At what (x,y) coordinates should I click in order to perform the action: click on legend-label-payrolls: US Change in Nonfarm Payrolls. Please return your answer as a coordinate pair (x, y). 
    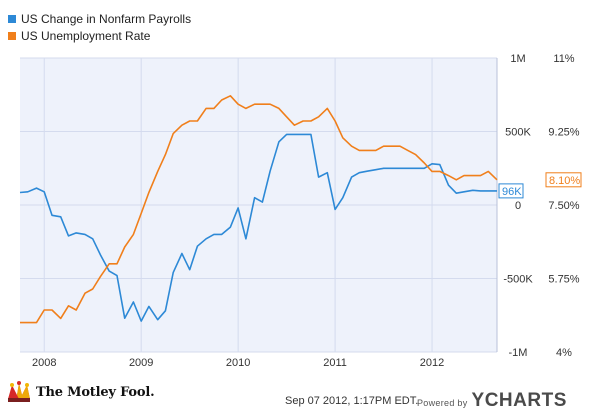
    Looking at the image, I should click on (106, 18).